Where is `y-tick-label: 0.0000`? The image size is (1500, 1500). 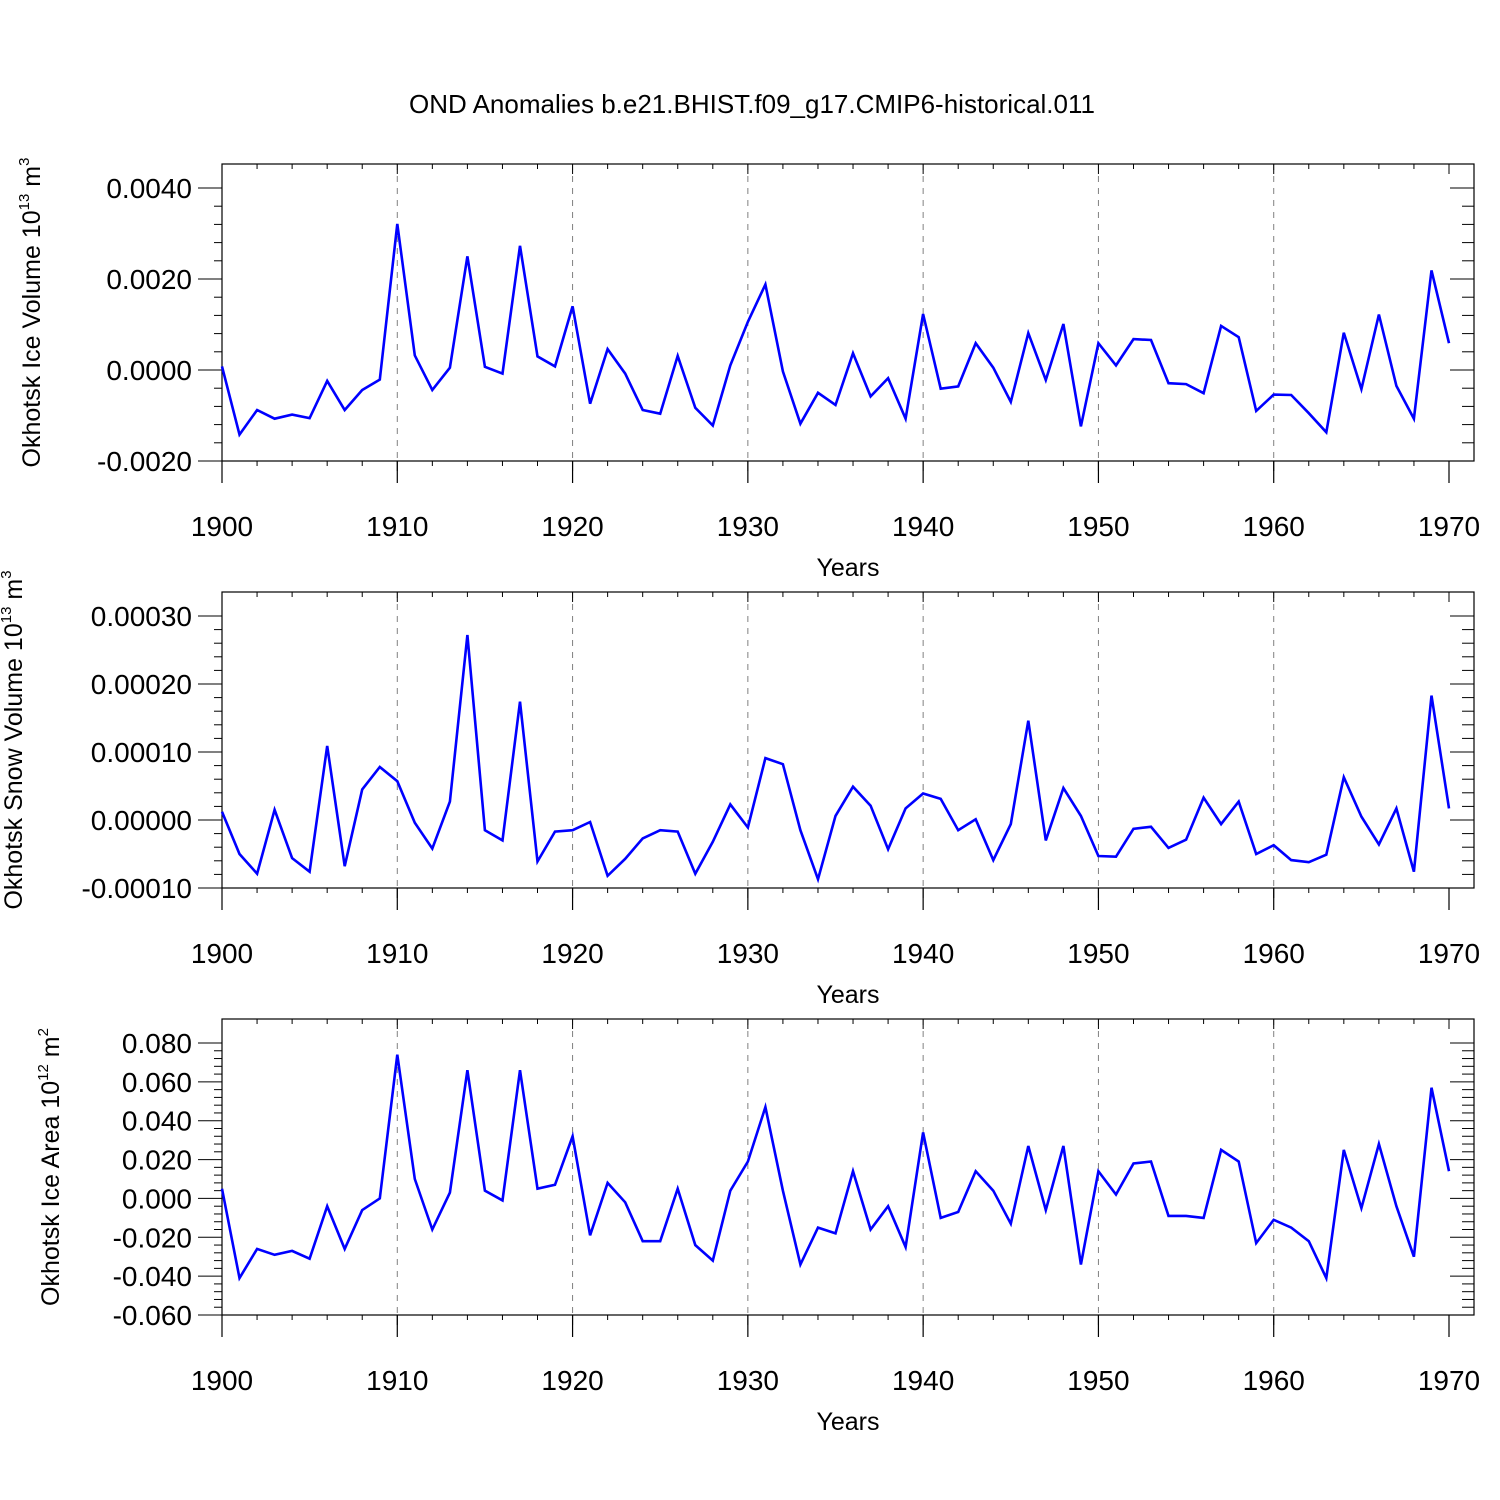 y-tick-label: 0.0000 is located at coordinates (149, 370).